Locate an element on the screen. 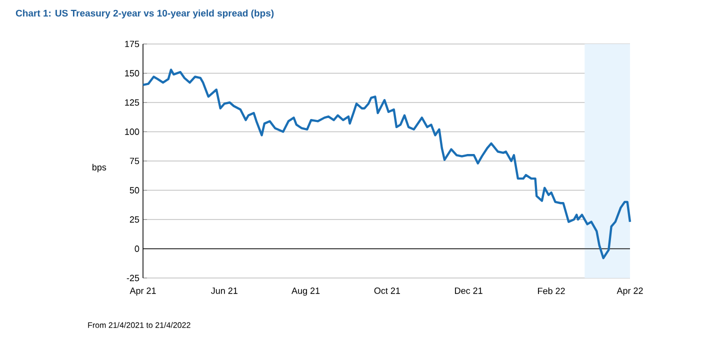 This screenshot has height=348, width=722. x-tick-label: Feb 22 is located at coordinates (551, 291).